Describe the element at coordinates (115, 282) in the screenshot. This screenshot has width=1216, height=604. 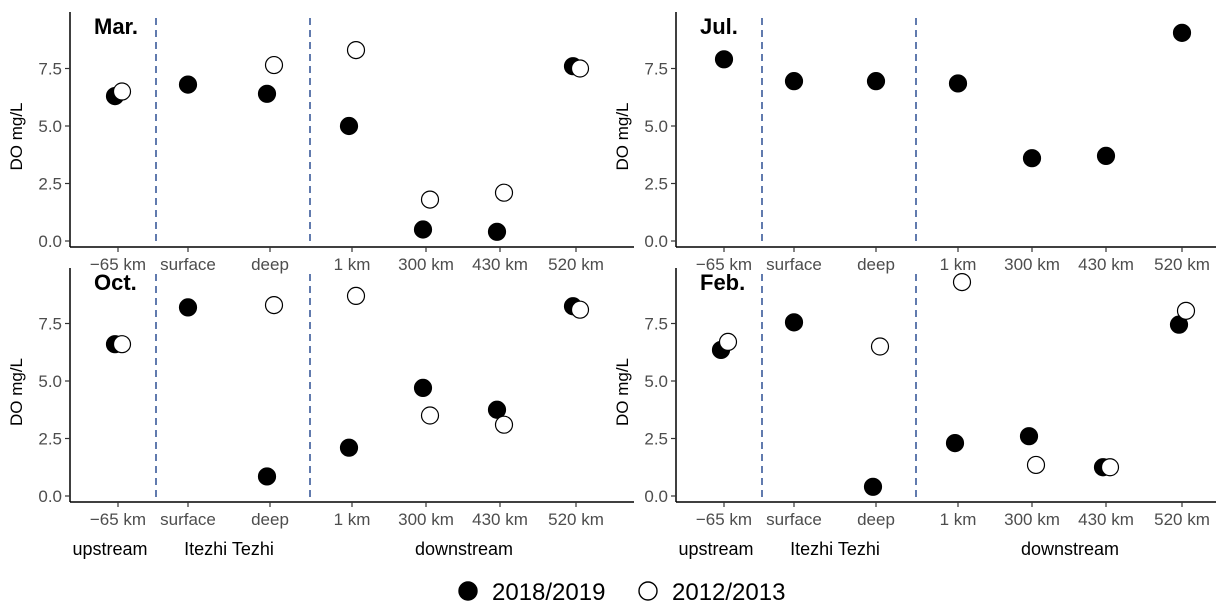
I see `panel-title: Oct.` at that location.